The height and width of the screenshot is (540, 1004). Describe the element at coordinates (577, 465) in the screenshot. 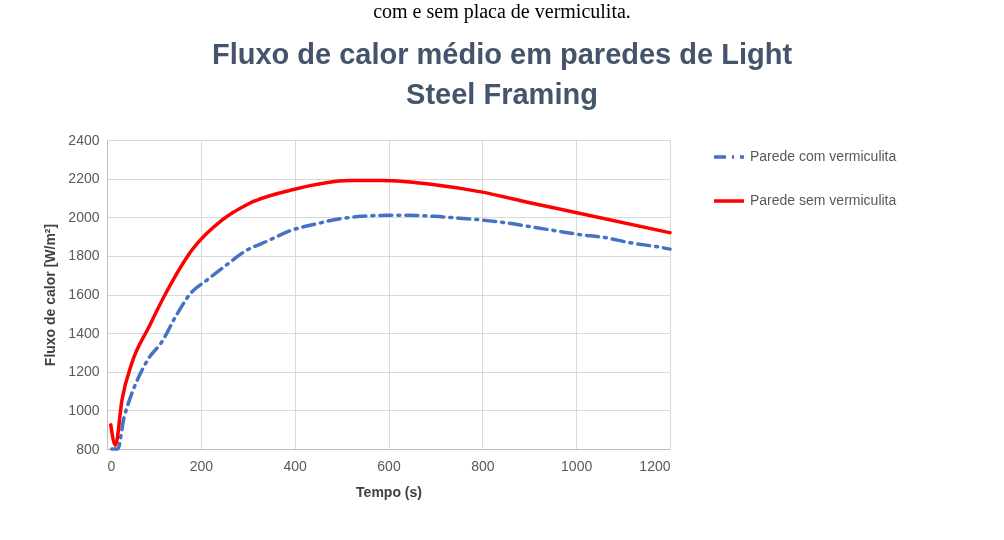

I see `x-tick-label: 1000` at that location.